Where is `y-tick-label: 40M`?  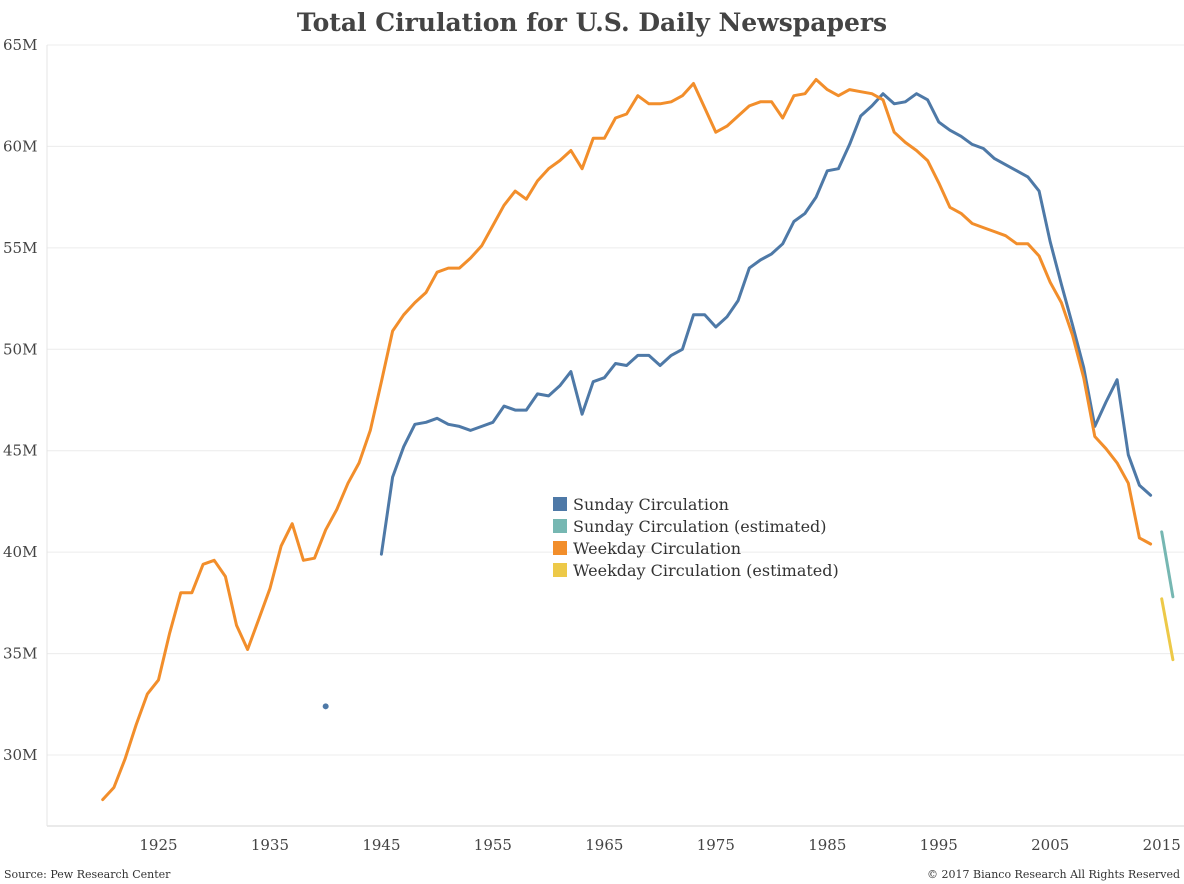 y-tick-label: 40M is located at coordinates (20, 552).